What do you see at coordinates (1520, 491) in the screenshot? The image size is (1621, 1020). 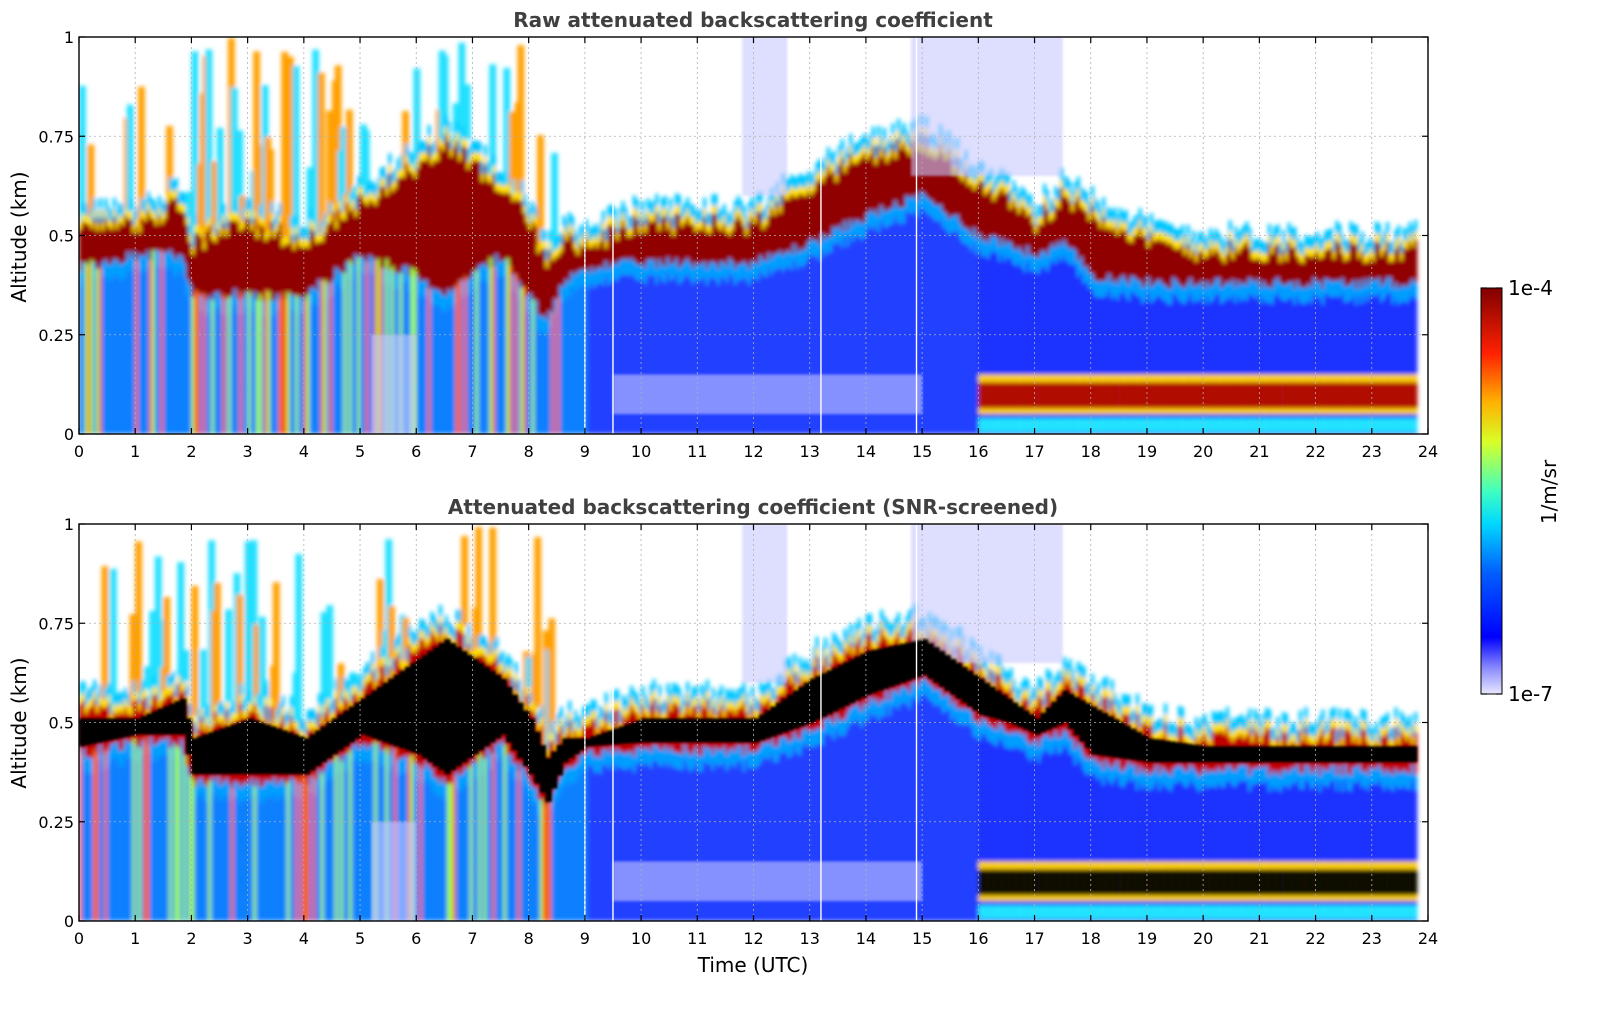 I see `colorbar: 1e-4 1e-7 1/m/sr` at bounding box center [1520, 491].